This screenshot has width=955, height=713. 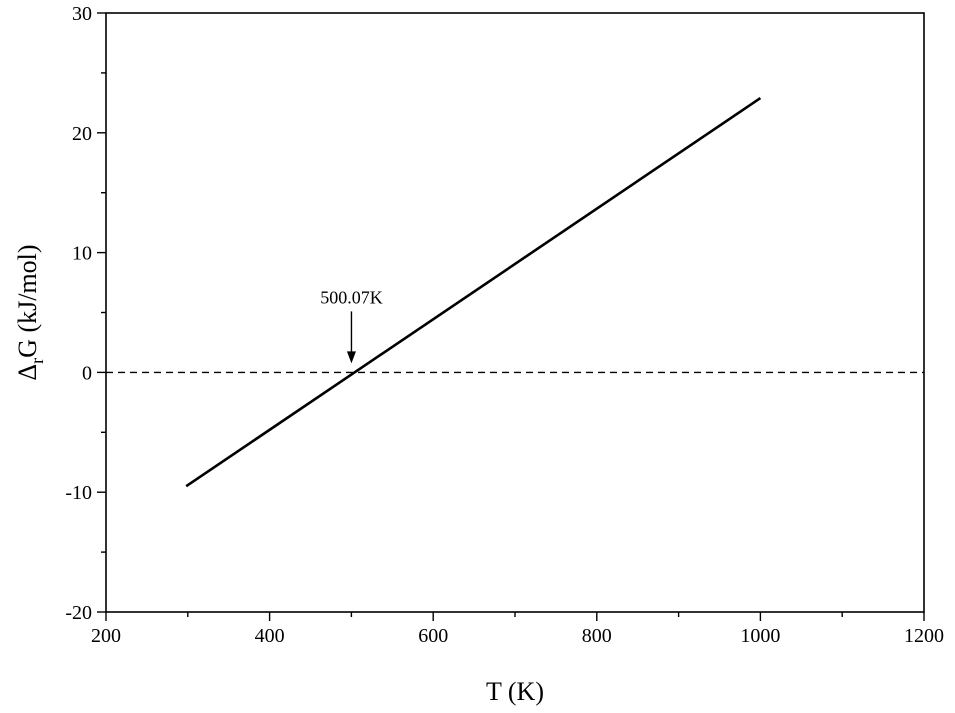 What do you see at coordinates (82, 134) in the screenshot?
I see `y-tick-label: 20` at bounding box center [82, 134].